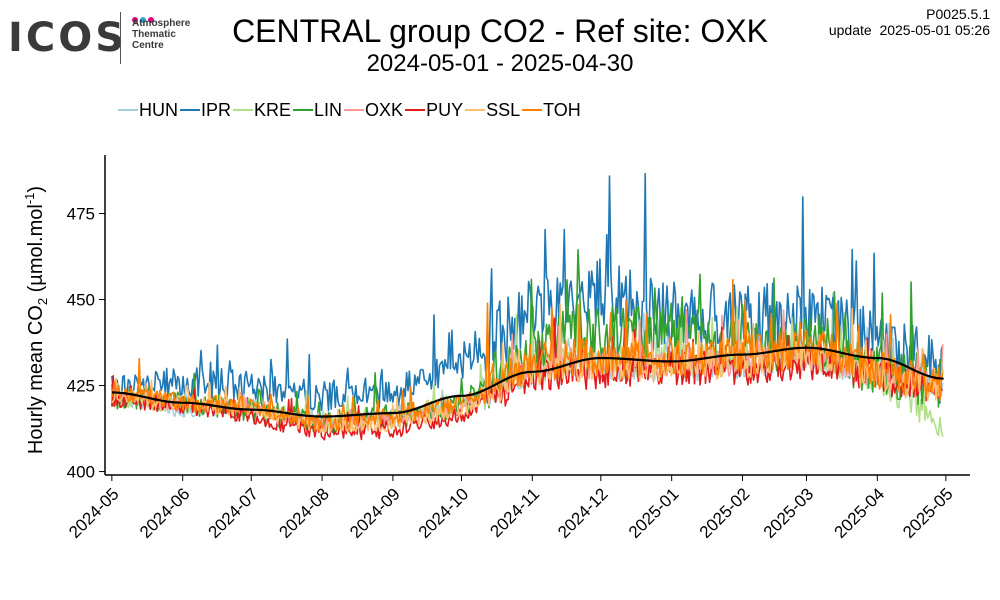  What do you see at coordinates (328, 110) in the screenshot?
I see `legend-label: LIN` at bounding box center [328, 110].